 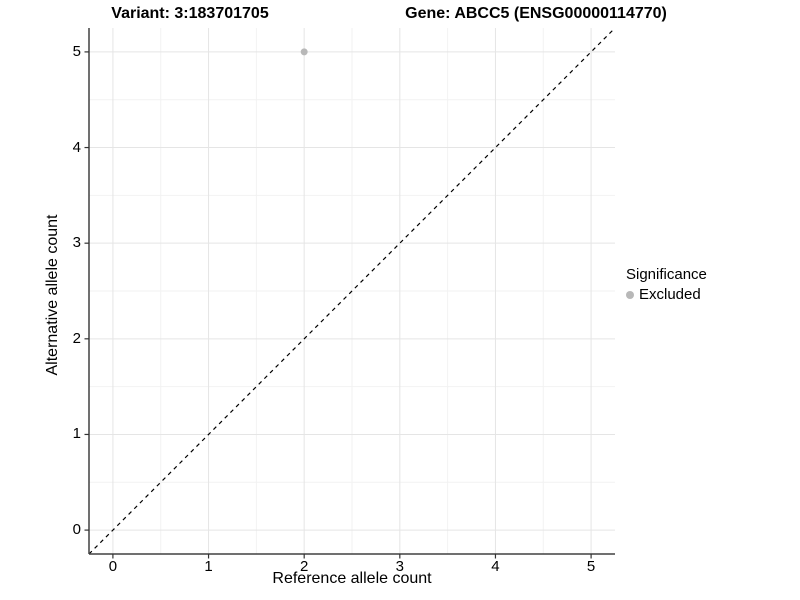 I want to click on y-tick-label: 4, so click(x=76, y=147).